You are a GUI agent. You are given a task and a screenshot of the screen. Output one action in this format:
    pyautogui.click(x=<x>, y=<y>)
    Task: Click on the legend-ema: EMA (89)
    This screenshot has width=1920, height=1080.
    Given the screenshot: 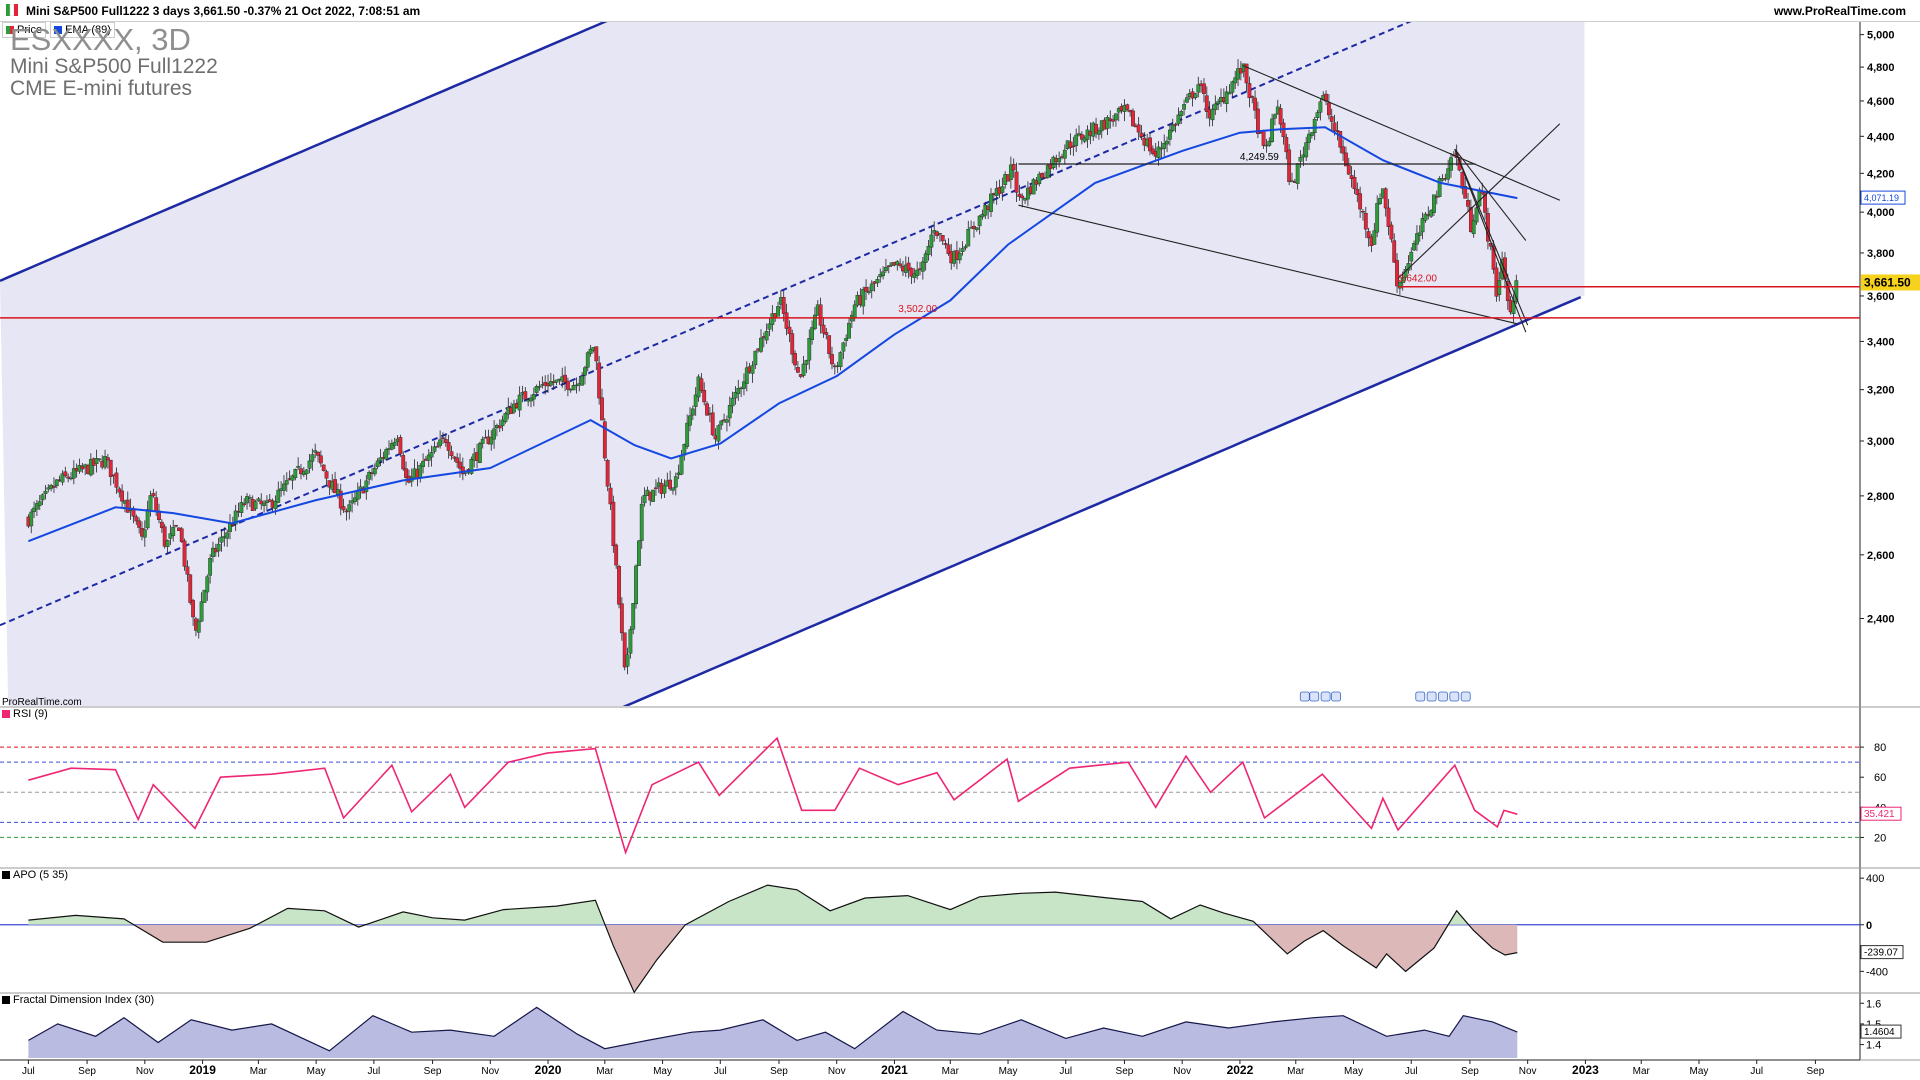 What is the action you would take?
    pyautogui.click(x=82, y=30)
    